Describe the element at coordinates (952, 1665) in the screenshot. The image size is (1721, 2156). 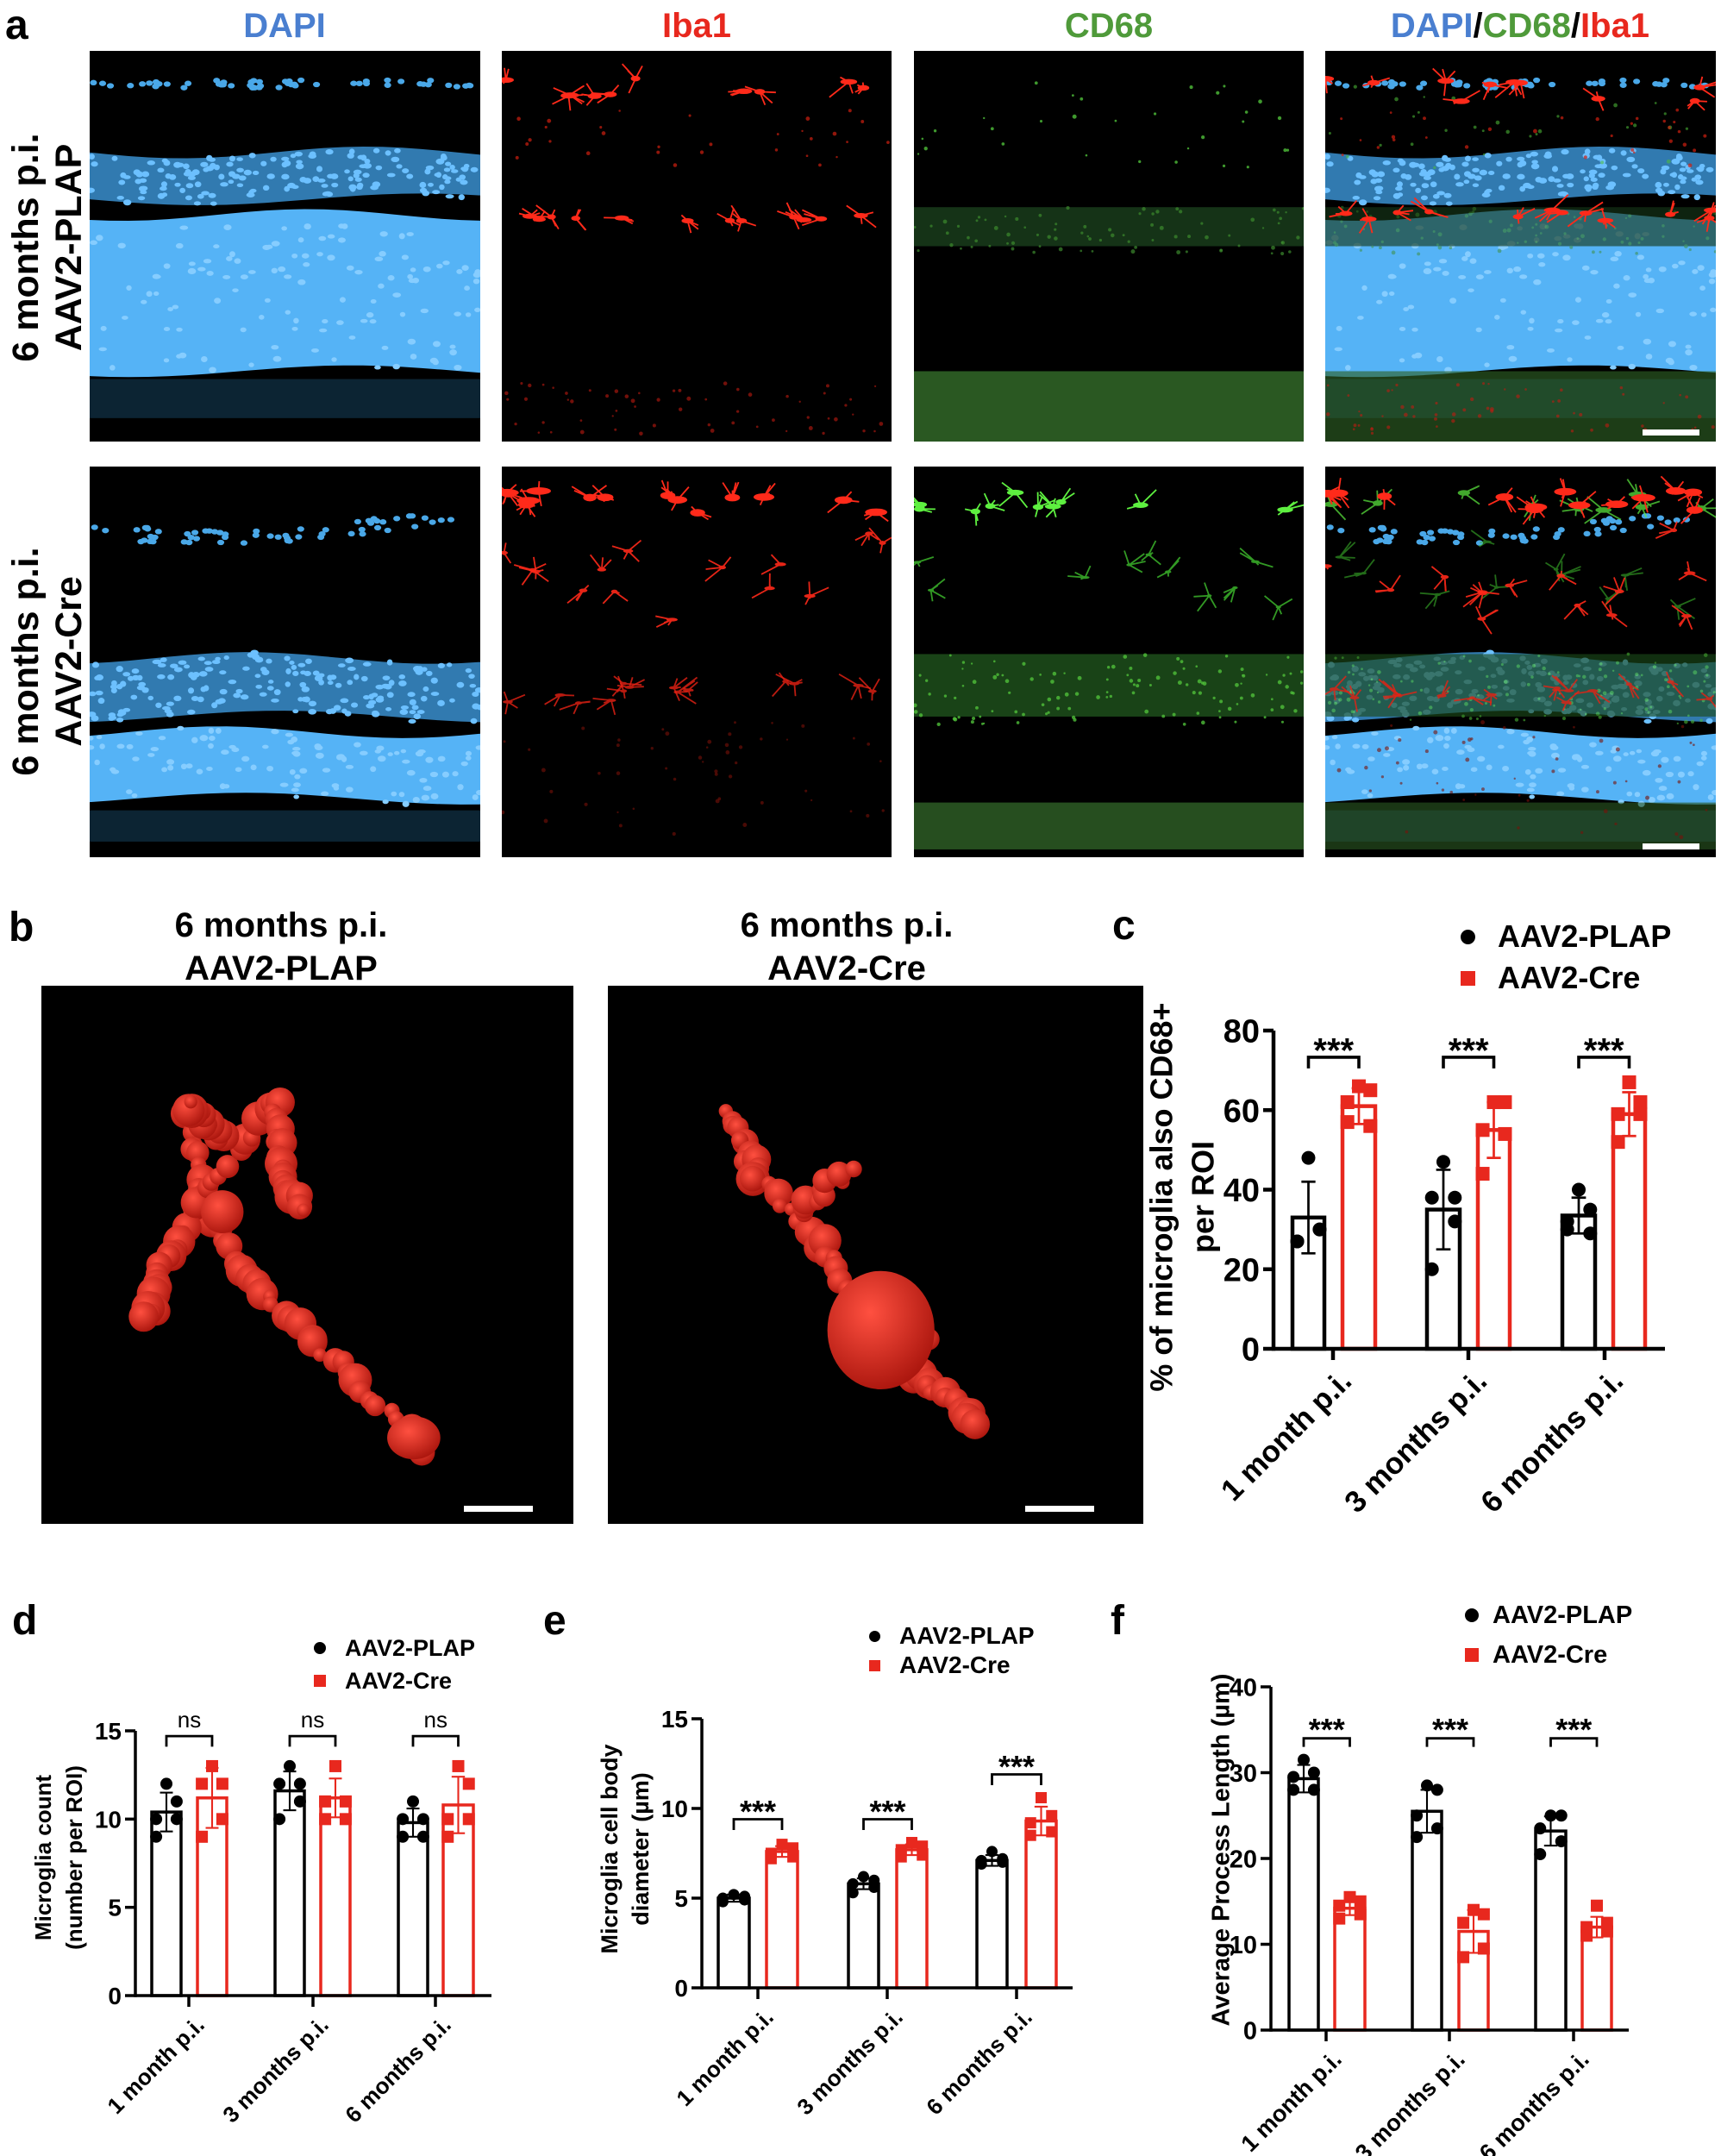
I see `legend-item-cre: AAV2-Cre` at that location.